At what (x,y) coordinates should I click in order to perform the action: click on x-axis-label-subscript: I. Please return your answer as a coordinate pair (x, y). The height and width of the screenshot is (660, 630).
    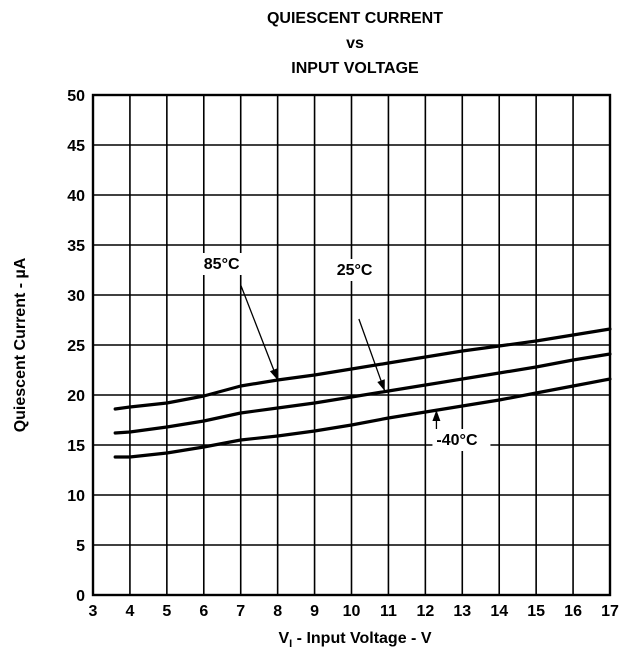
    Looking at the image, I should click on (290, 644).